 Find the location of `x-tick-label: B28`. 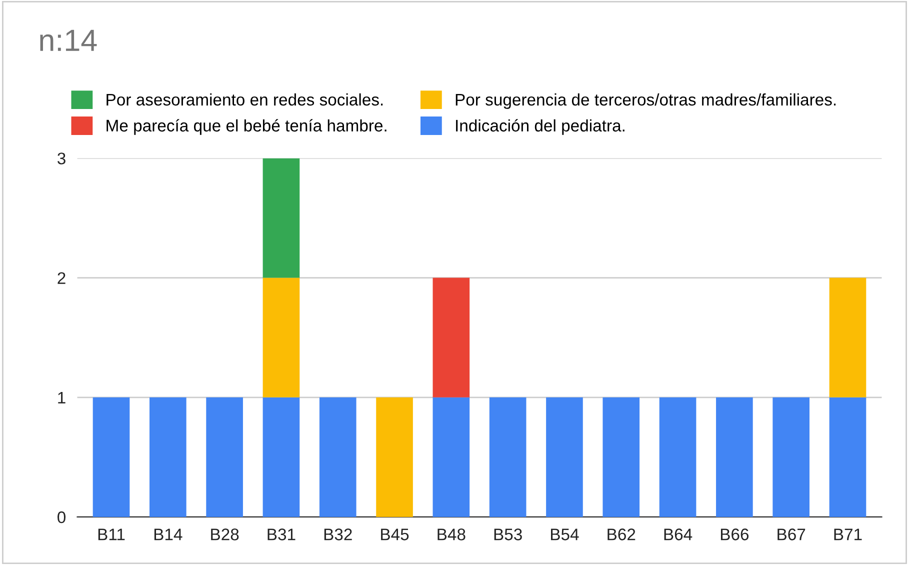

x-tick-label: B28 is located at coordinates (225, 534).